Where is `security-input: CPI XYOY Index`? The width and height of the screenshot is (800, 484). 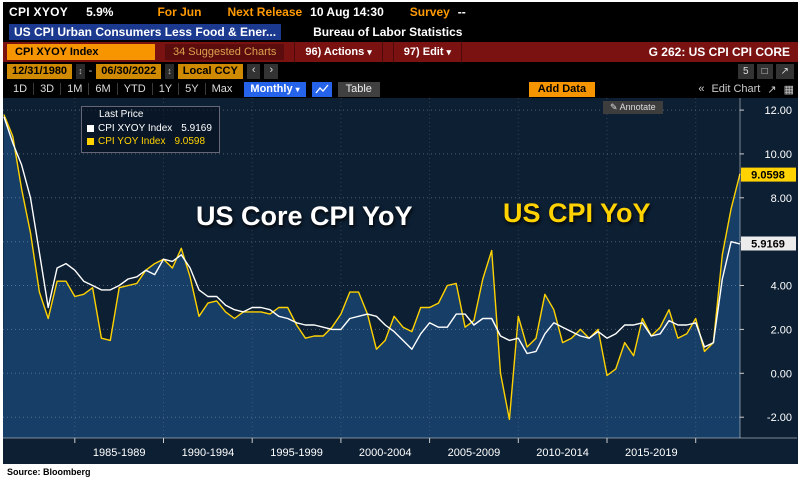 security-input: CPI XYOY Index is located at coordinates (81, 52).